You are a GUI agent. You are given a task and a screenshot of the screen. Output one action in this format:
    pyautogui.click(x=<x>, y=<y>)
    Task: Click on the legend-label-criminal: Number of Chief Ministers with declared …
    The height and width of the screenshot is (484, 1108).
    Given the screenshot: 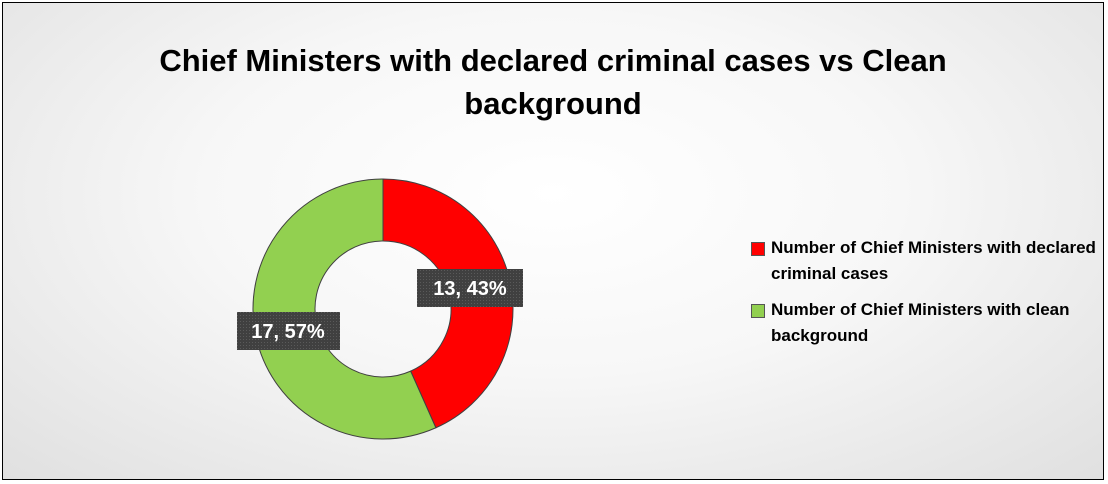 What is the action you would take?
    pyautogui.click(x=933, y=260)
    